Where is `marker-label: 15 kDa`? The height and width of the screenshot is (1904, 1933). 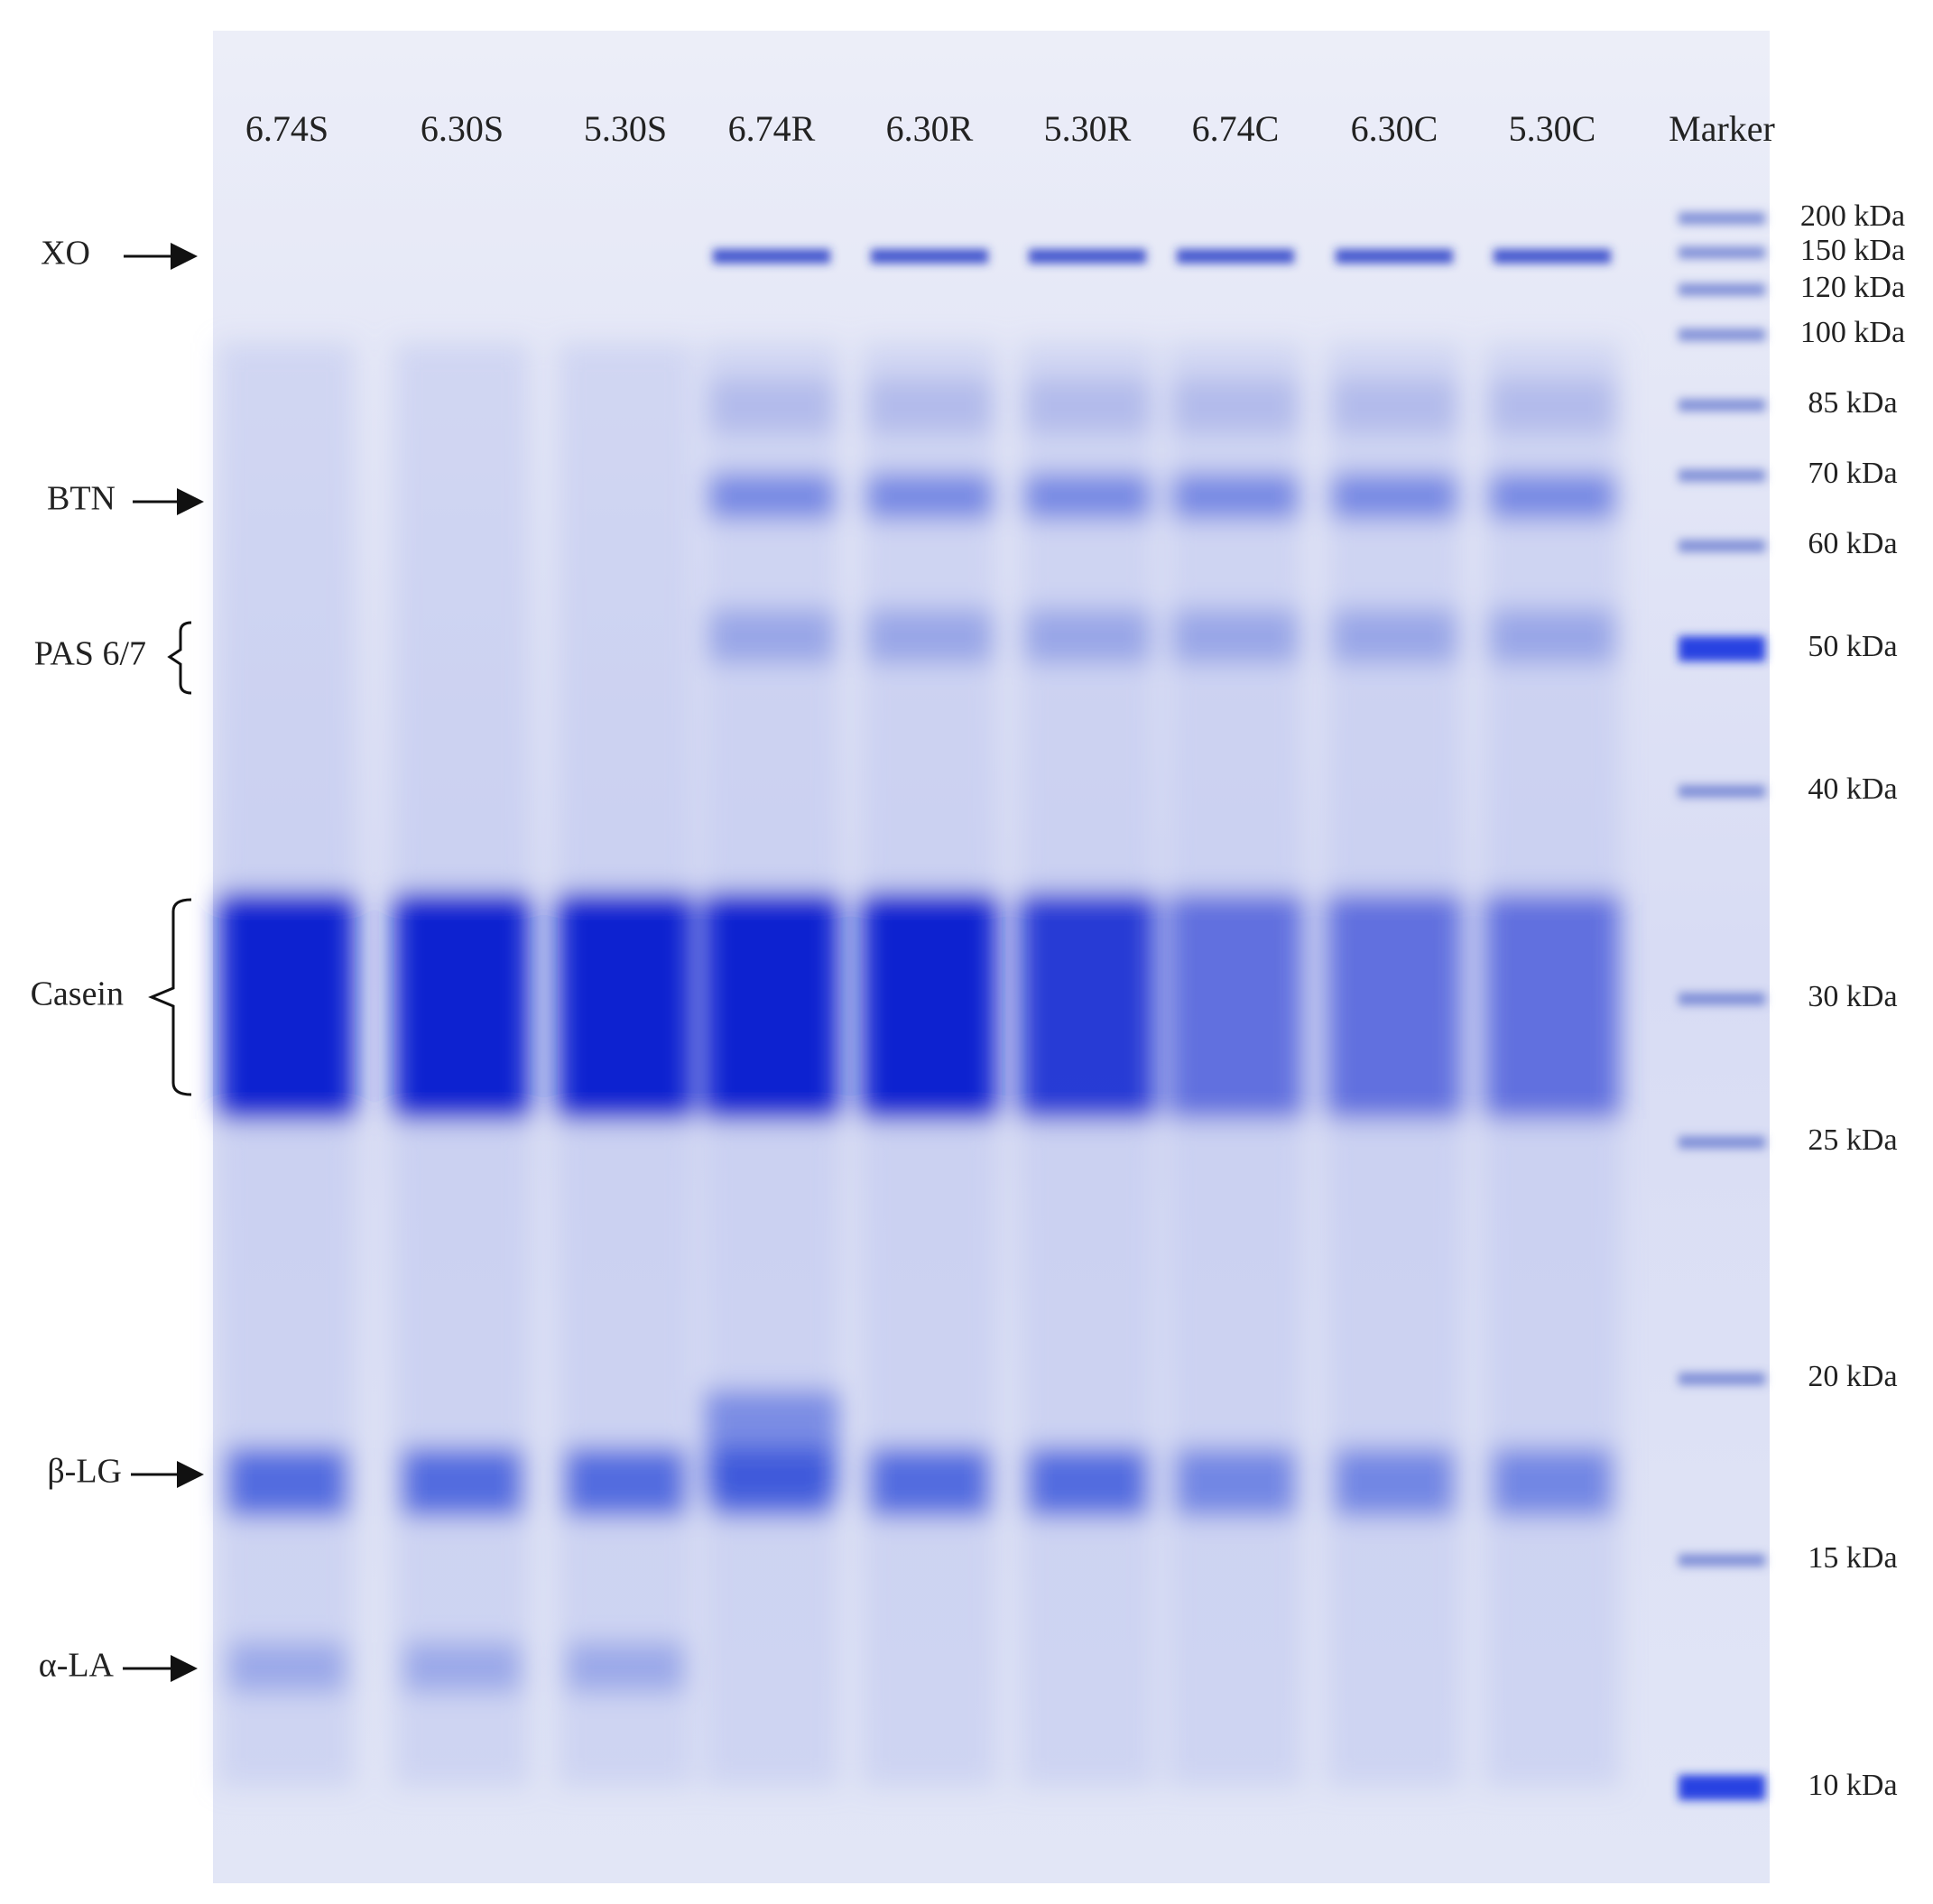
marker-label: 15 kDa is located at coordinates (1853, 1558).